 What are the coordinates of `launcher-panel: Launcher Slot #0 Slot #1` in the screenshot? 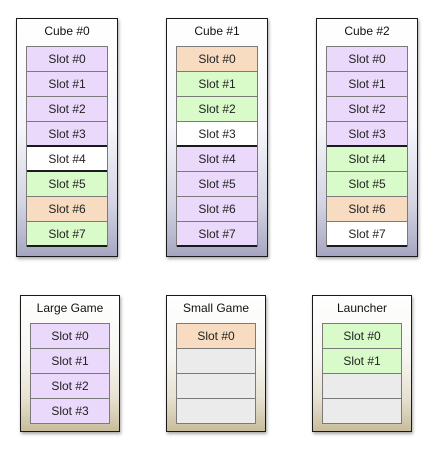 It's located at (362, 363).